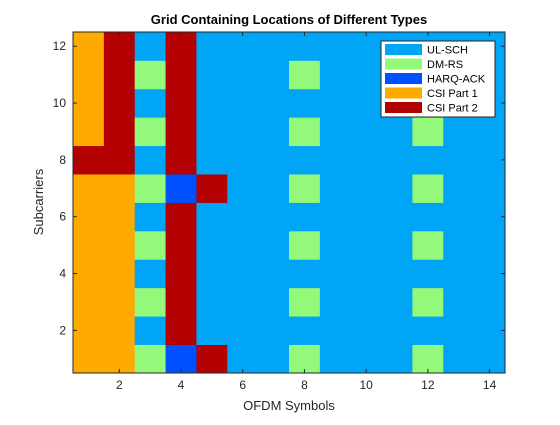 This screenshot has height=425, width=560. Describe the element at coordinates (366, 385) in the screenshot. I see `x-tick-label: 10` at that location.